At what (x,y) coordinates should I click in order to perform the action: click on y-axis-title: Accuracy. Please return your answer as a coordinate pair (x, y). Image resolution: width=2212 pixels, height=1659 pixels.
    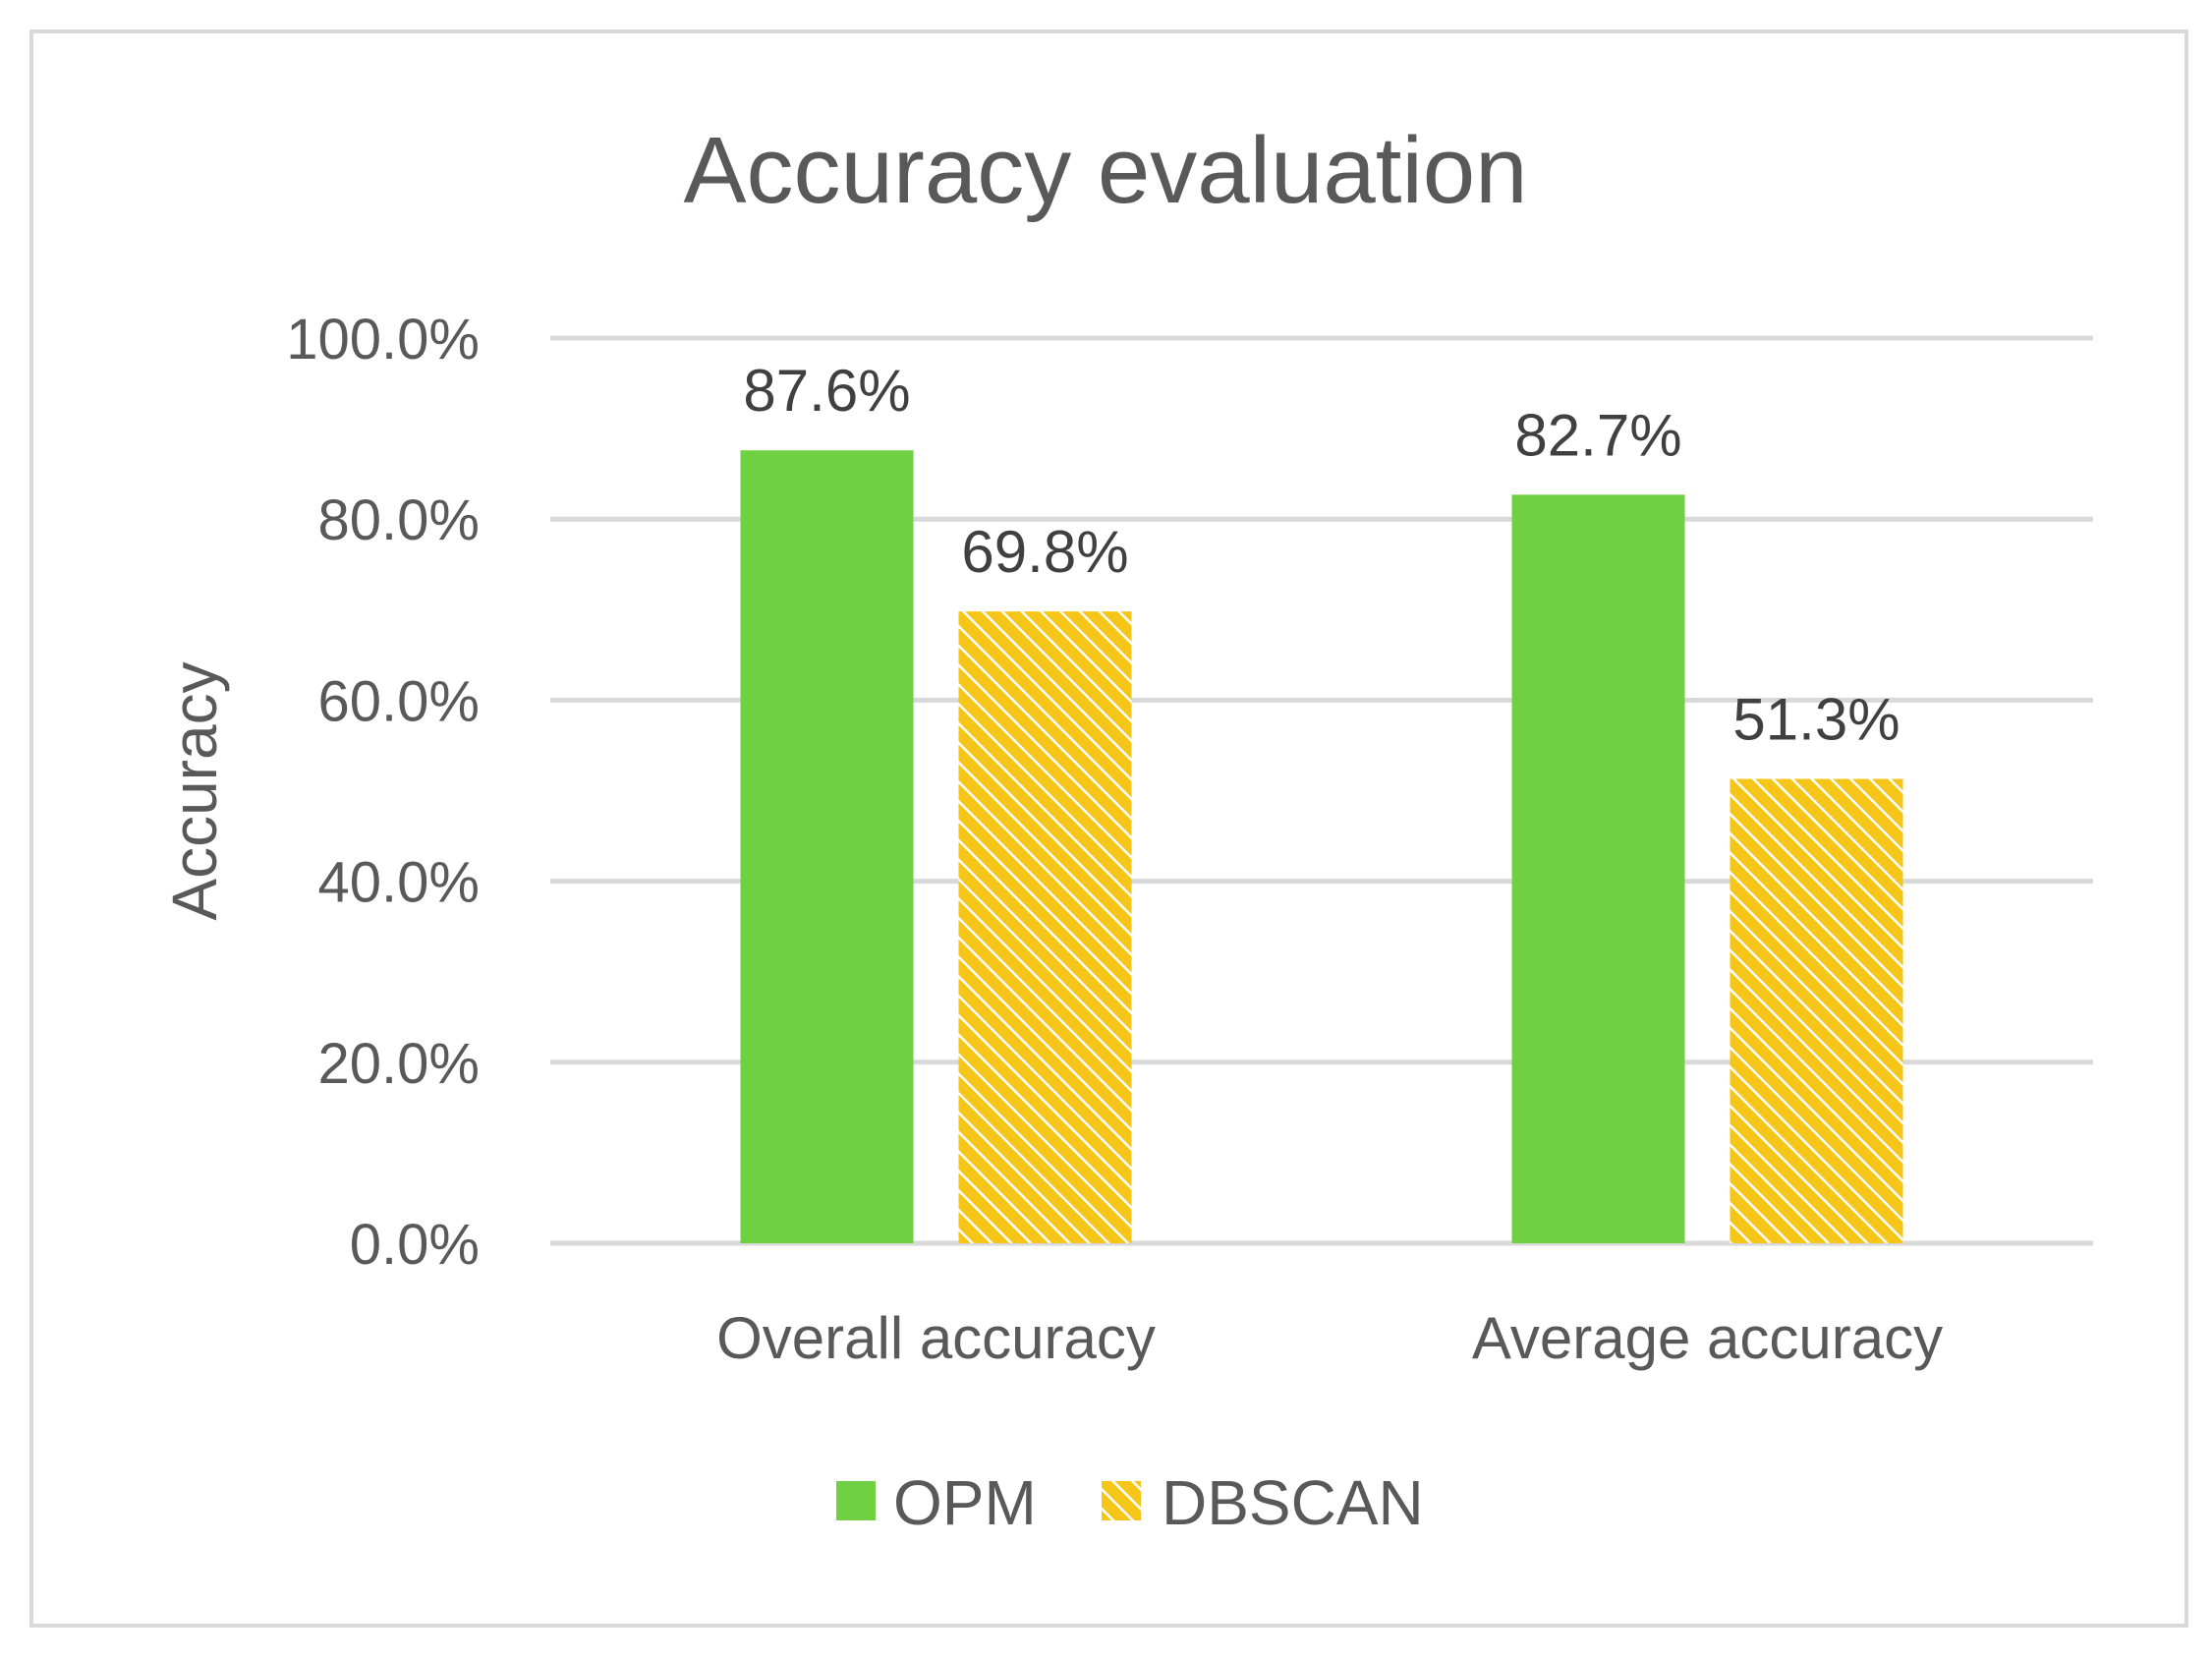
    Looking at the image, I should click on (194, 791).